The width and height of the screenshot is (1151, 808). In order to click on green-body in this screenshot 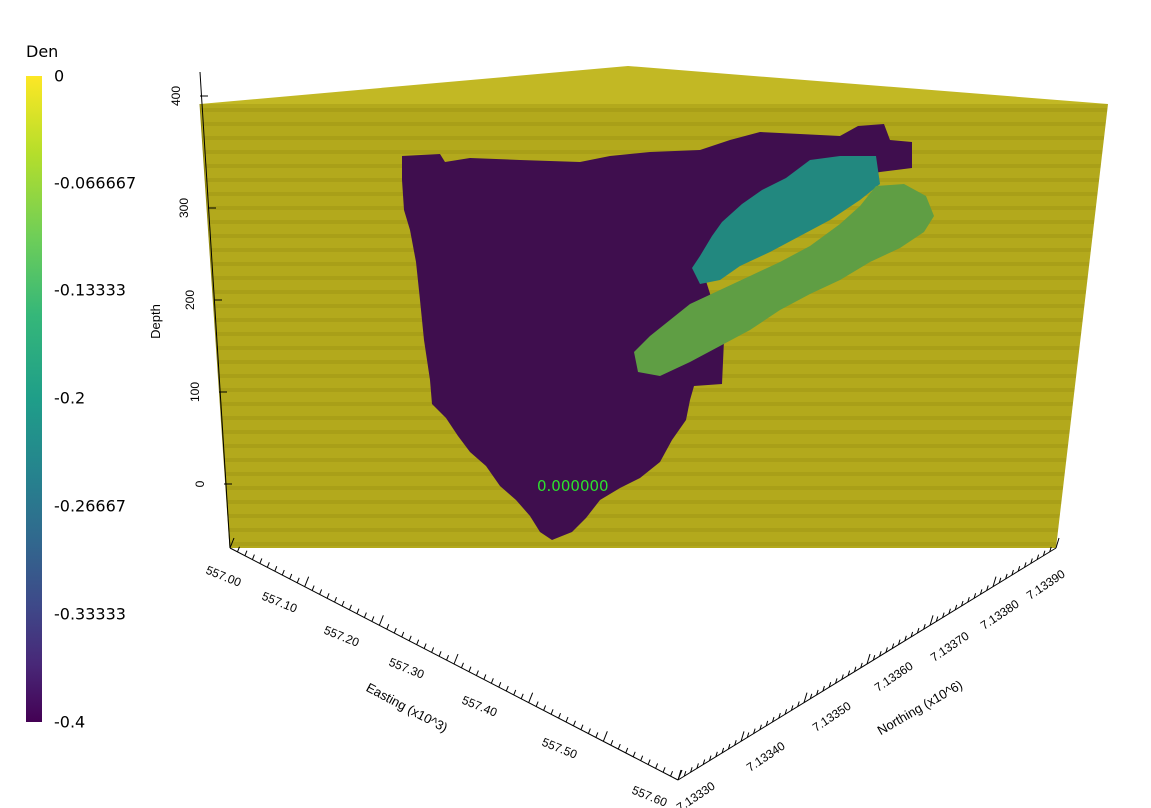, I will do `click(784, 280)`.